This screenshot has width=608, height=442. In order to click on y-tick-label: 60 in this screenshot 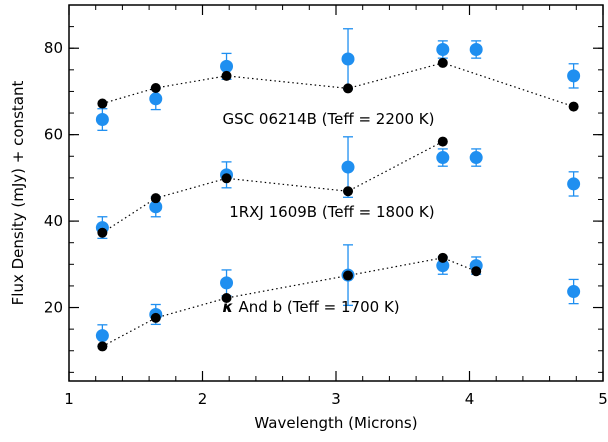, I will do `click(53, 135)`.